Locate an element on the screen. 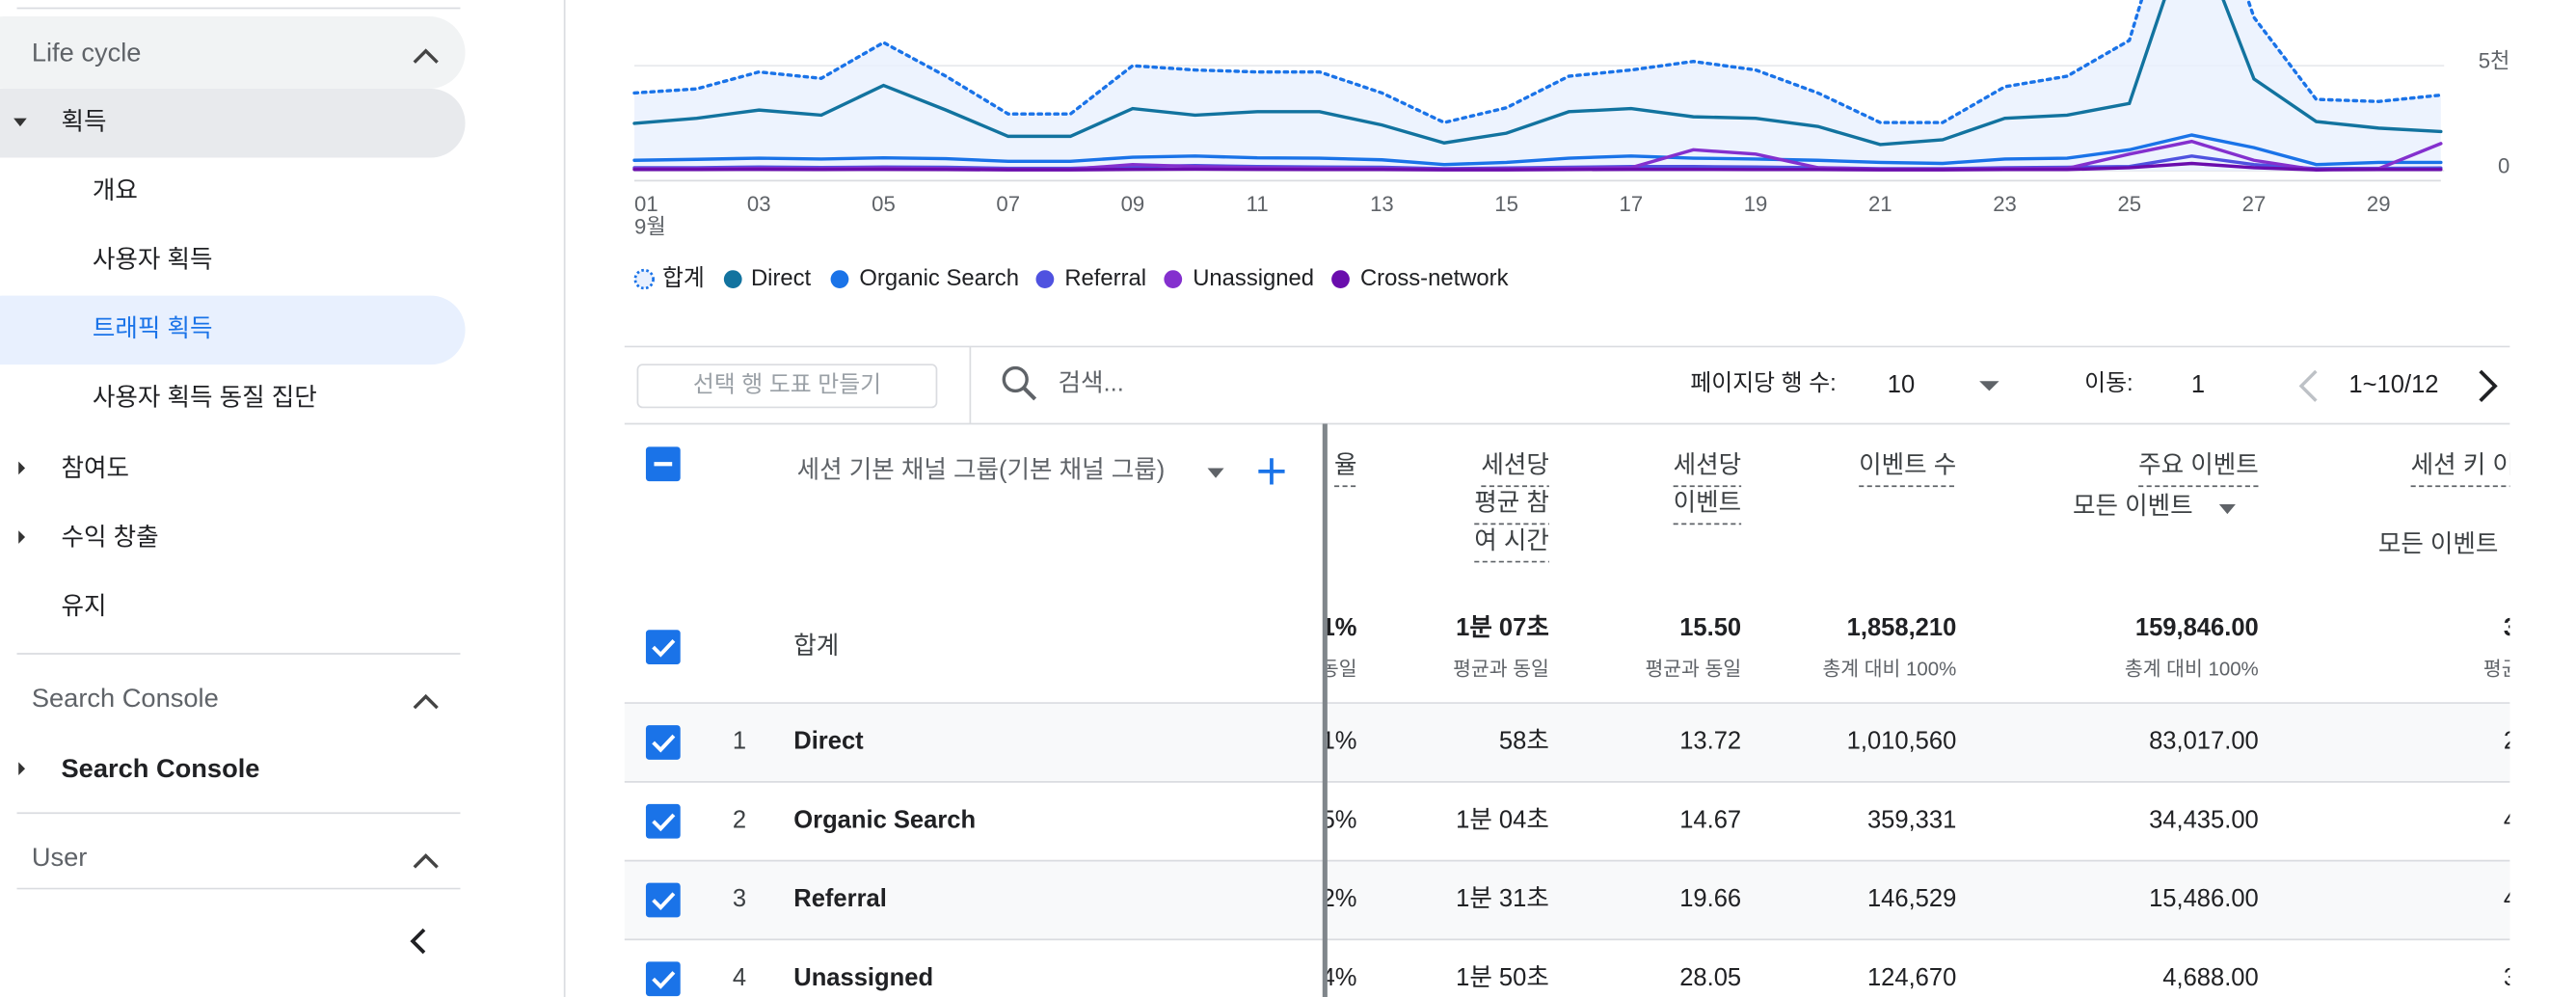  goto-input: 1 is located at coordinates (2198, 384).